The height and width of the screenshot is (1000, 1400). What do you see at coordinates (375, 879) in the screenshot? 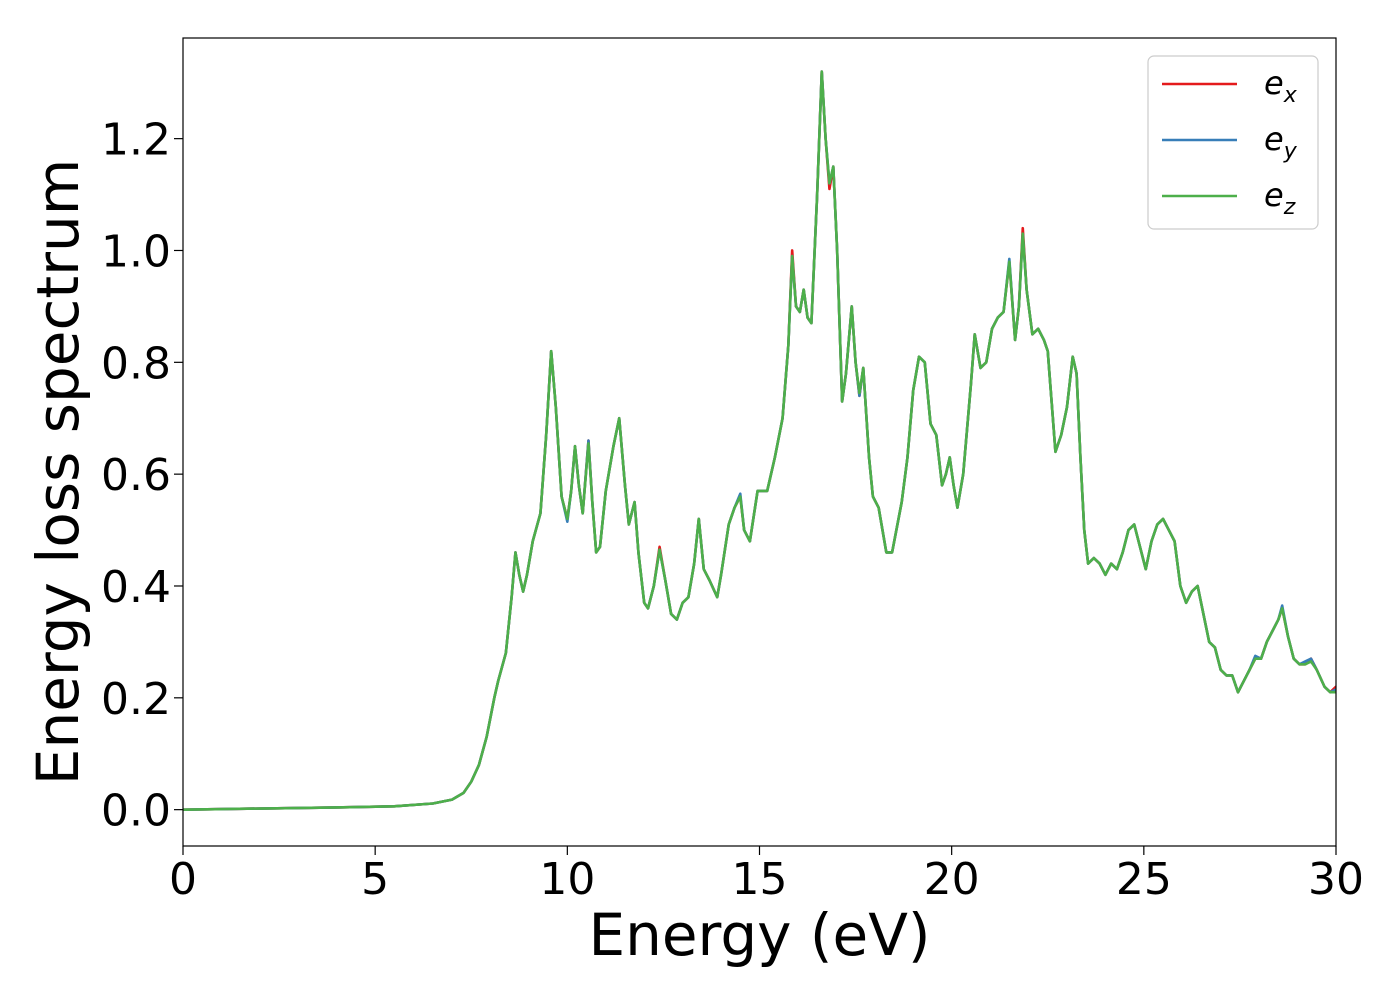
I see `x-tick-label: 5` at bounding box center [375, 879].